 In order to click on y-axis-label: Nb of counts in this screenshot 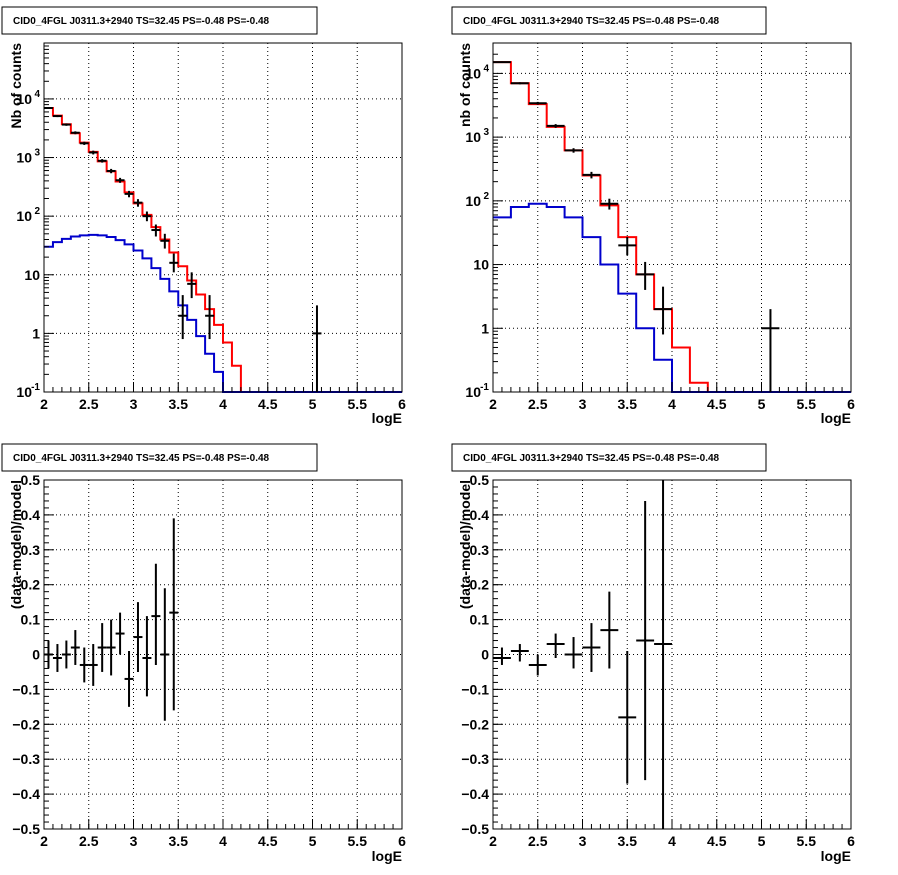, I will do `click(16, 86)`.